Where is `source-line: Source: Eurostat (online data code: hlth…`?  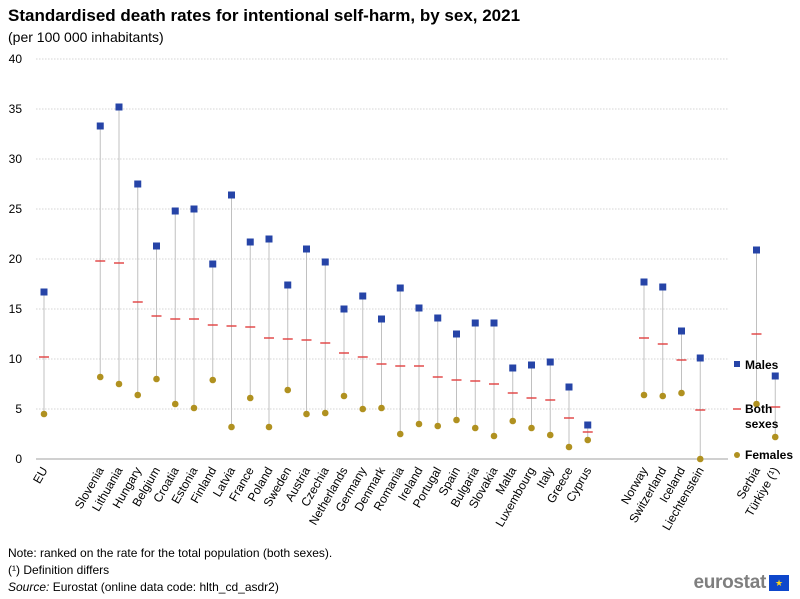 source-line: Source: Eurostat (online data code: hlth… is located at coordinates (170, 587).